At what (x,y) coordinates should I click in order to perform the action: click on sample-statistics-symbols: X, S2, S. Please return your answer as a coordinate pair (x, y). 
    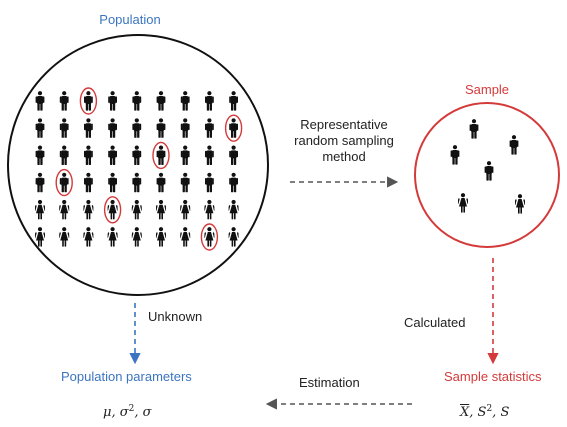
    Looking at the image, I should click on (484, 411).